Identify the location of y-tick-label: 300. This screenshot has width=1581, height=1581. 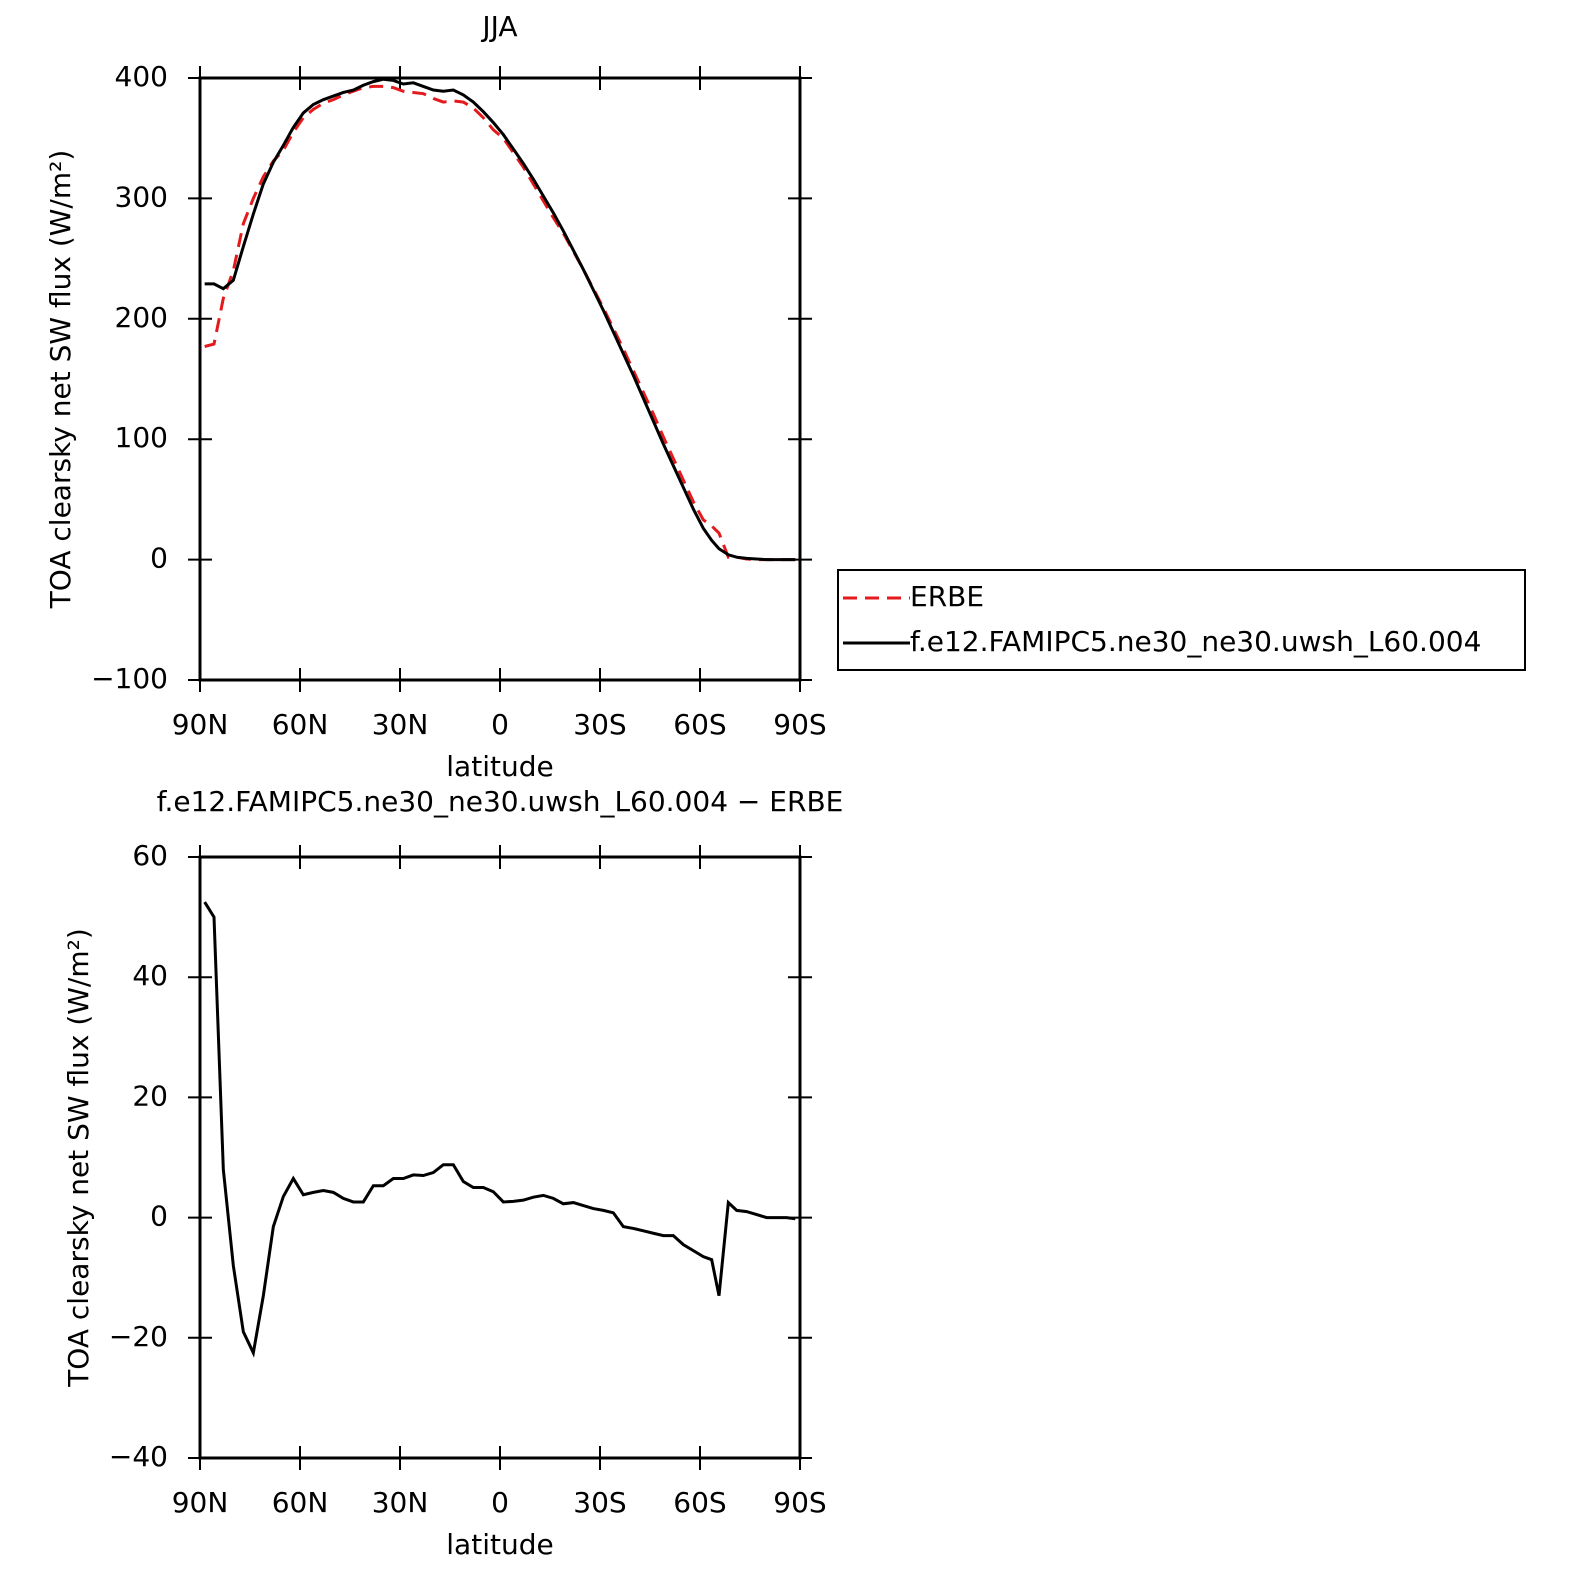
(141, 196).